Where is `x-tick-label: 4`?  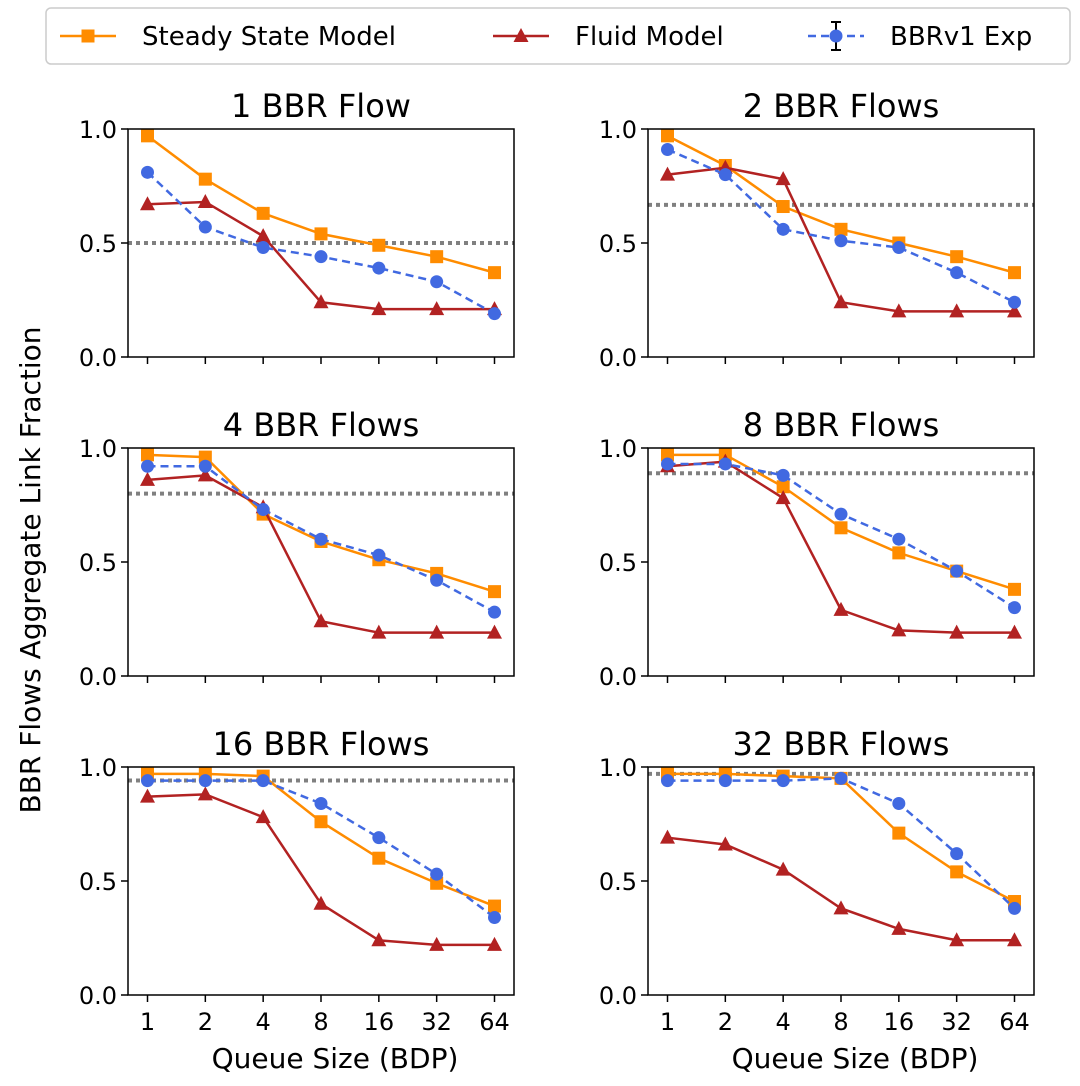
x-tick-label: 4 is located at coordinates (783, 1022).